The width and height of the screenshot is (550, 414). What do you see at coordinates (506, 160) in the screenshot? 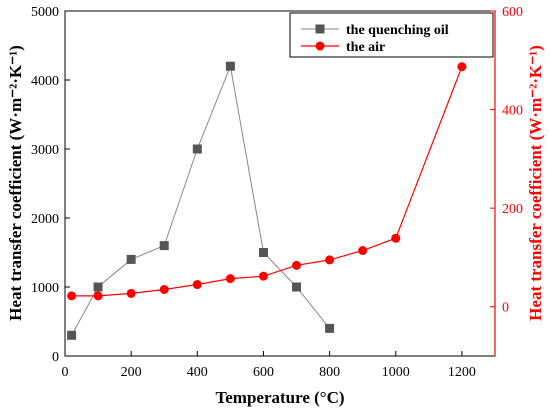
I see `y-right-axis-ticks: 0 200 400 600` at bounding box center [506, 160].